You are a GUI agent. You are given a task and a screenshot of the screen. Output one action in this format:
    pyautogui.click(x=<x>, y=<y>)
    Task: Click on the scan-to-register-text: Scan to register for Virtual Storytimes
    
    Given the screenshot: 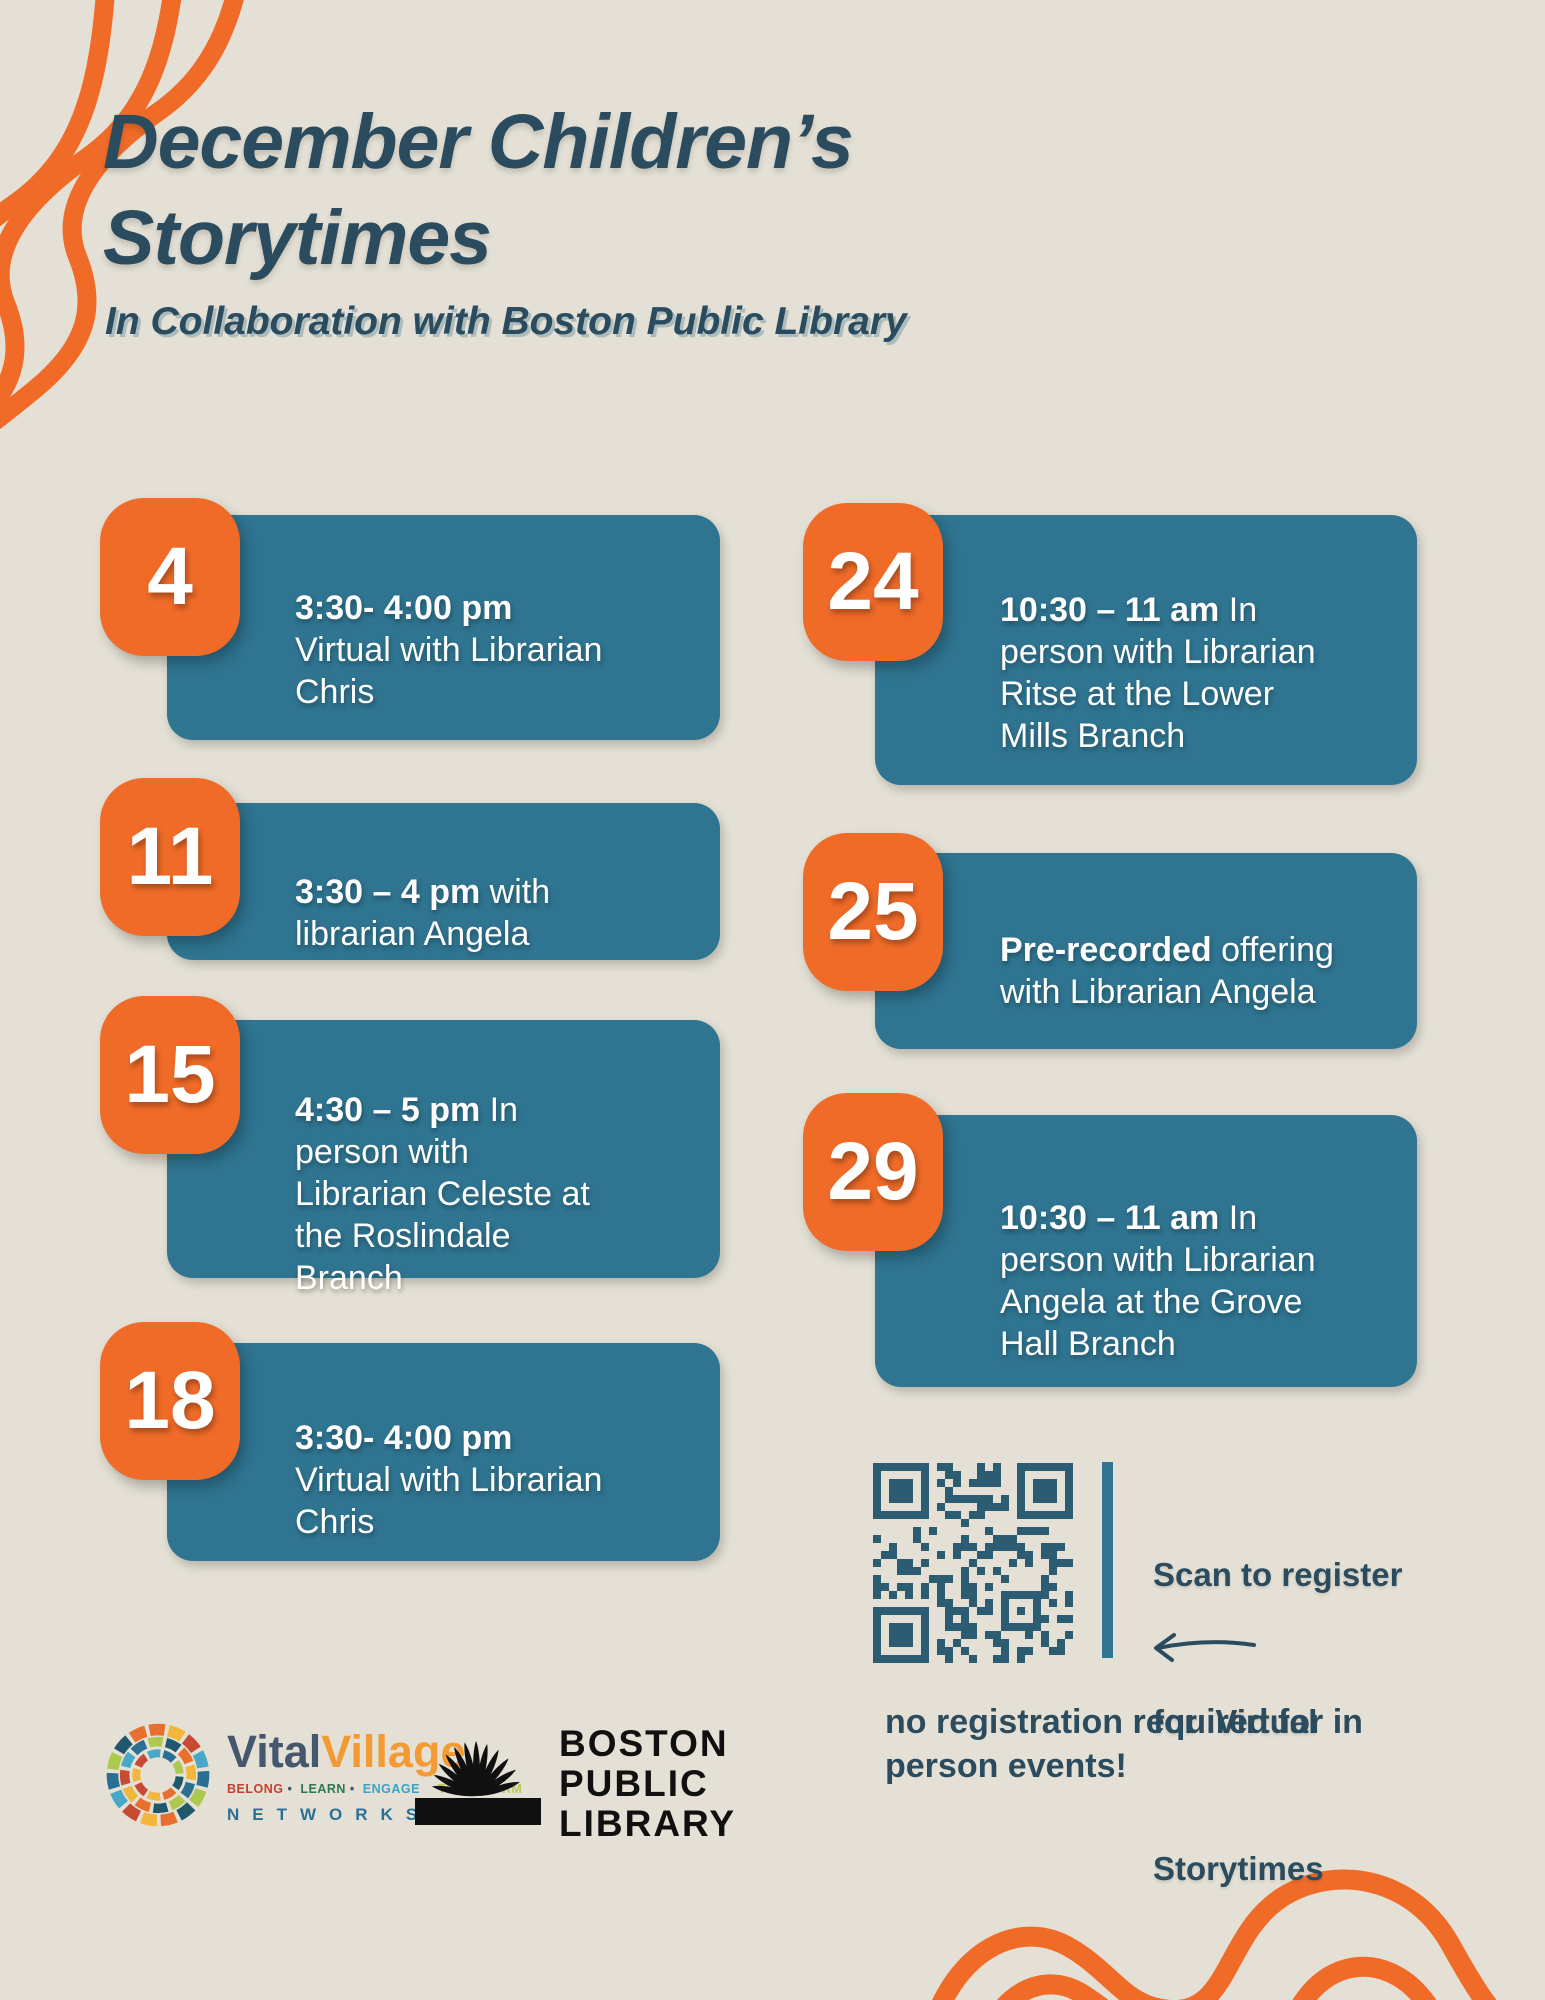 What is the action you would take?
    pyautogui.click(x=1277, y=1721)
    